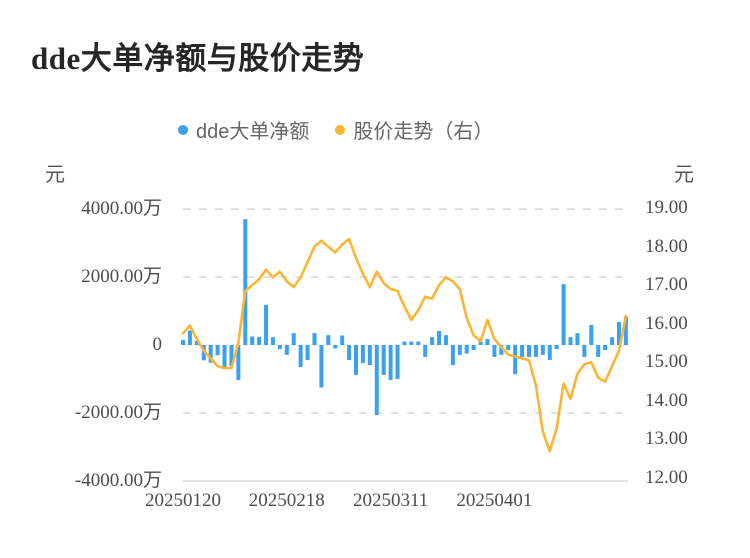 The height and width of the screenshot is (558, 750). What do you see at coordinates (666, 323) in the screenshot?
I see `right-axis-tick-label: 16.00` at bounding box center [666, 323].